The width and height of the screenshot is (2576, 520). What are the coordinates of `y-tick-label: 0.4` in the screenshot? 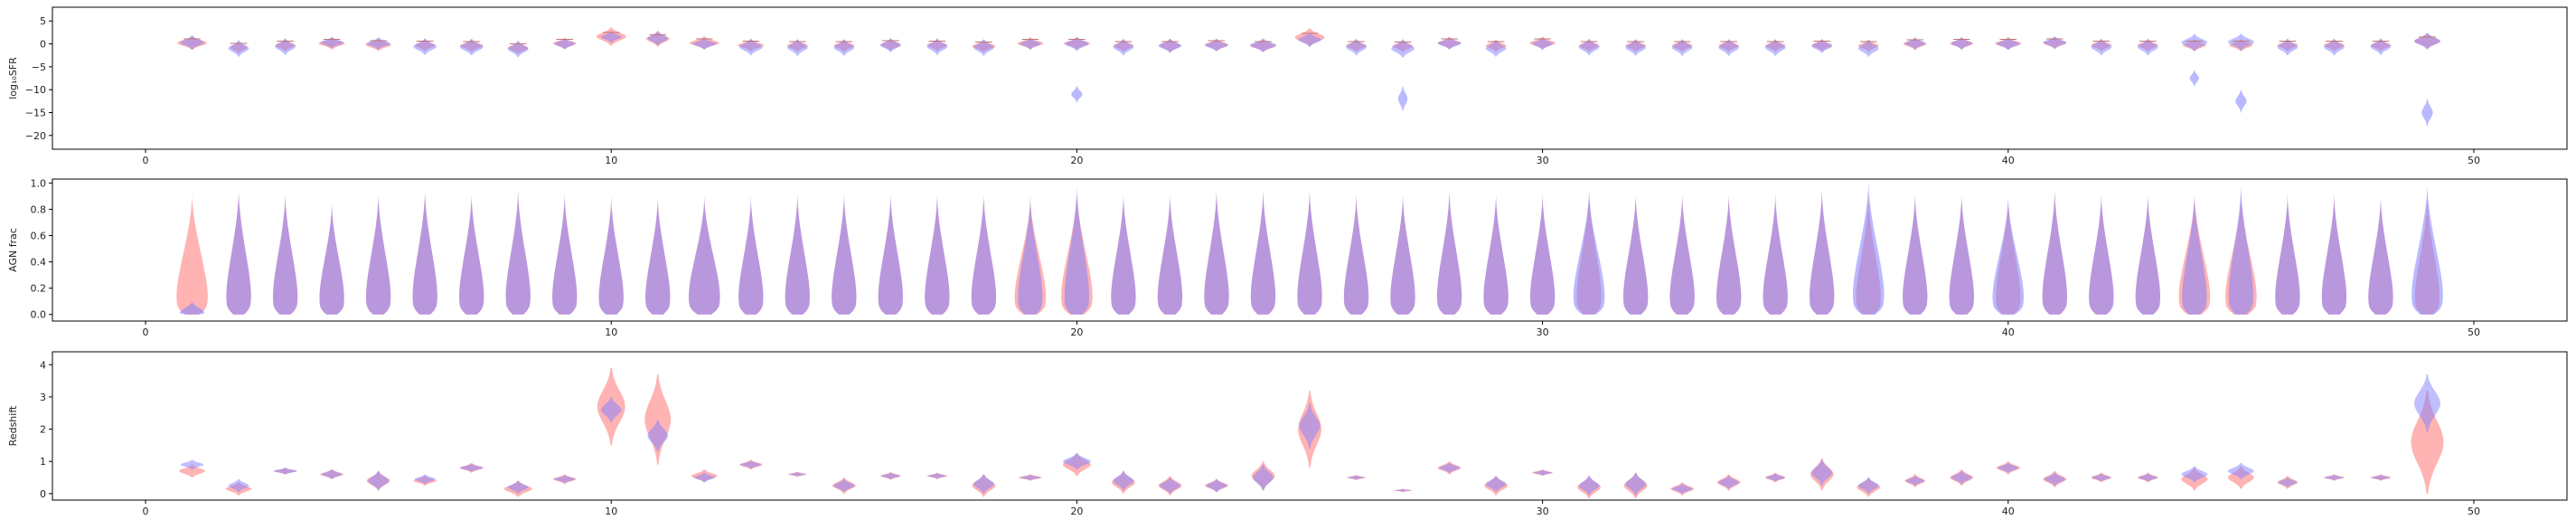 It's located at (39, 263).